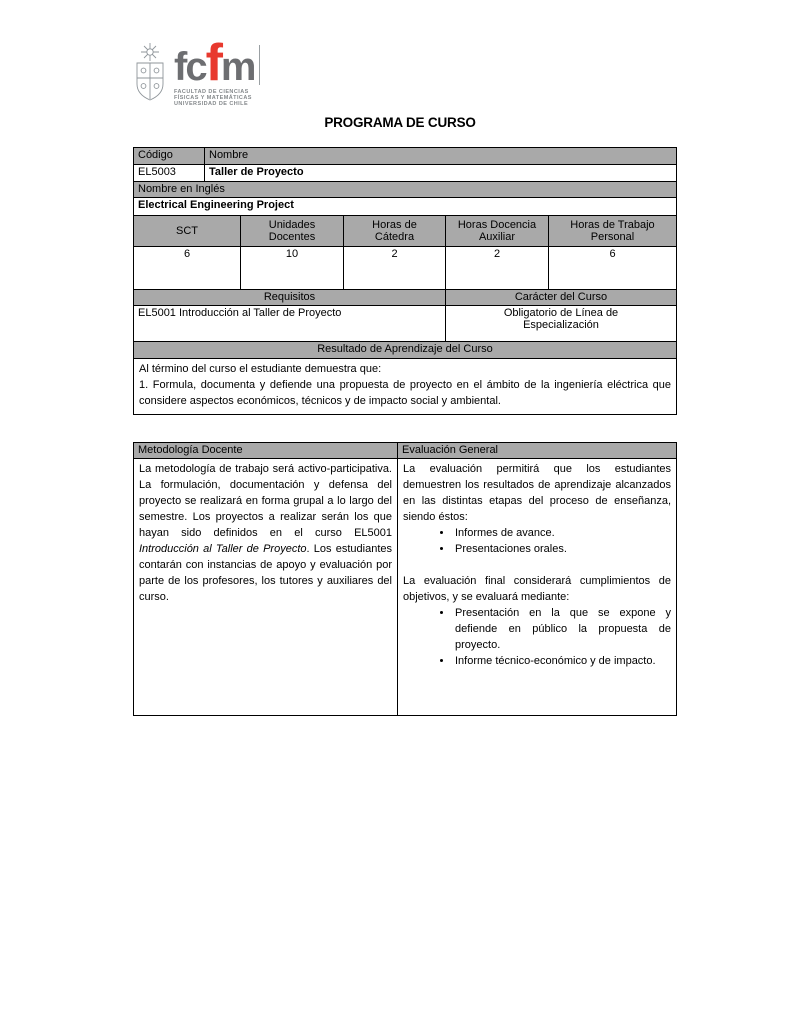 The height and width of the screenshot is (1035, 800). What do you see at coordinates (612, 231) in the screenshot?
I see `horas-trabajo-header-cell: Horas de Trabajo Personal` at bounding box center [612, 231].